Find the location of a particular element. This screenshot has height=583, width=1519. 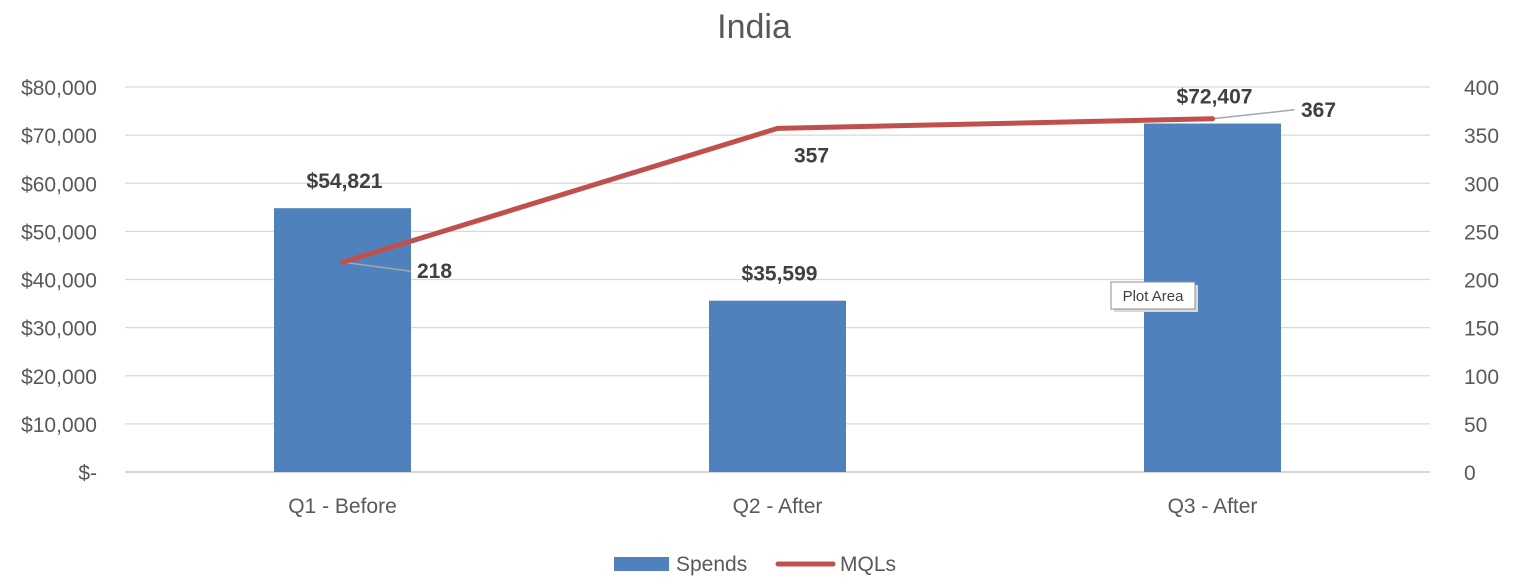

right-tick-label: 350 is located at coordinates (1481, 136).